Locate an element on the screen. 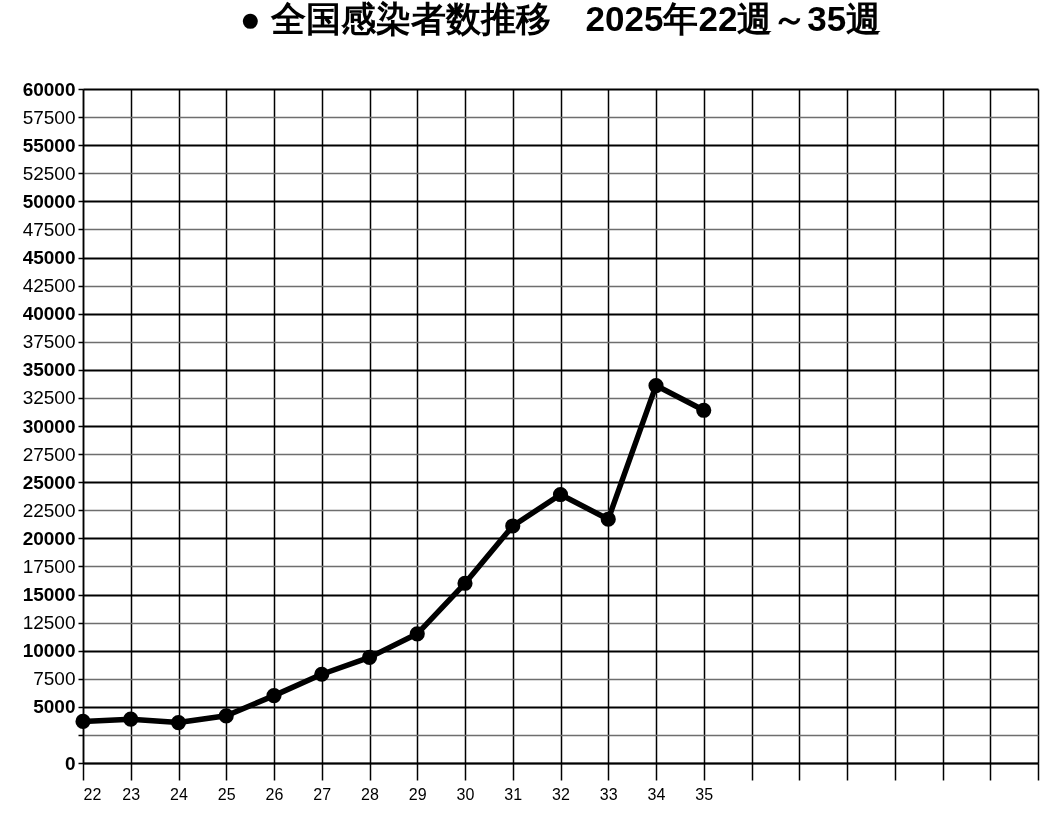 The height and width of the screenshot is (817, 1040). y-tick-label: 15000 is located at coordinates (49, 594).